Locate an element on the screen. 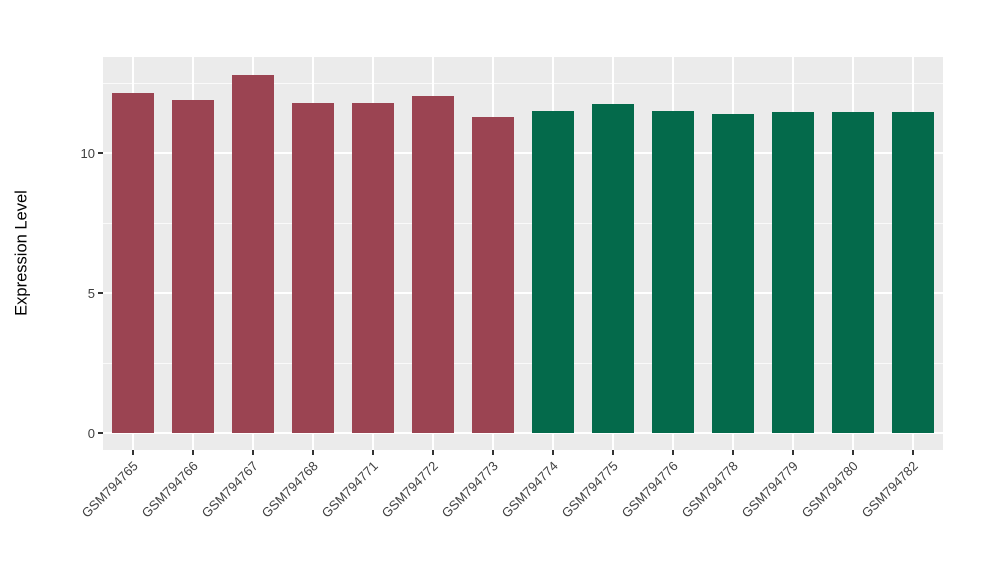 This screenshot has height=580, width=1000. bar-GSM794776 is located at coordinates (673, 272).